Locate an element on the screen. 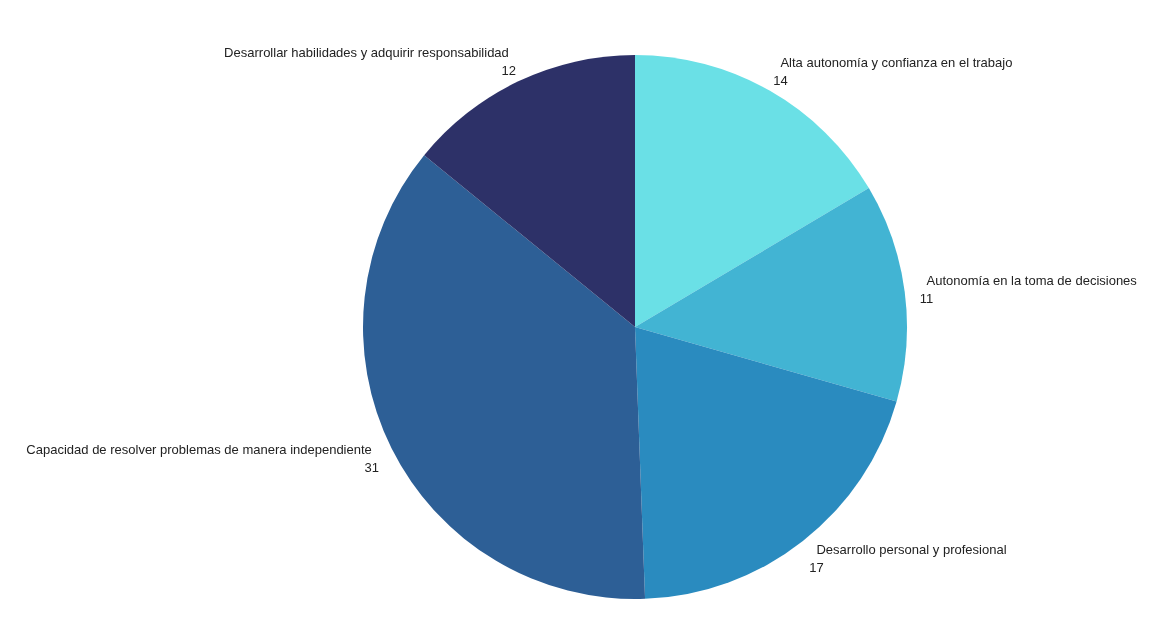  data-label: 31 is located at coordinates (372, 468).